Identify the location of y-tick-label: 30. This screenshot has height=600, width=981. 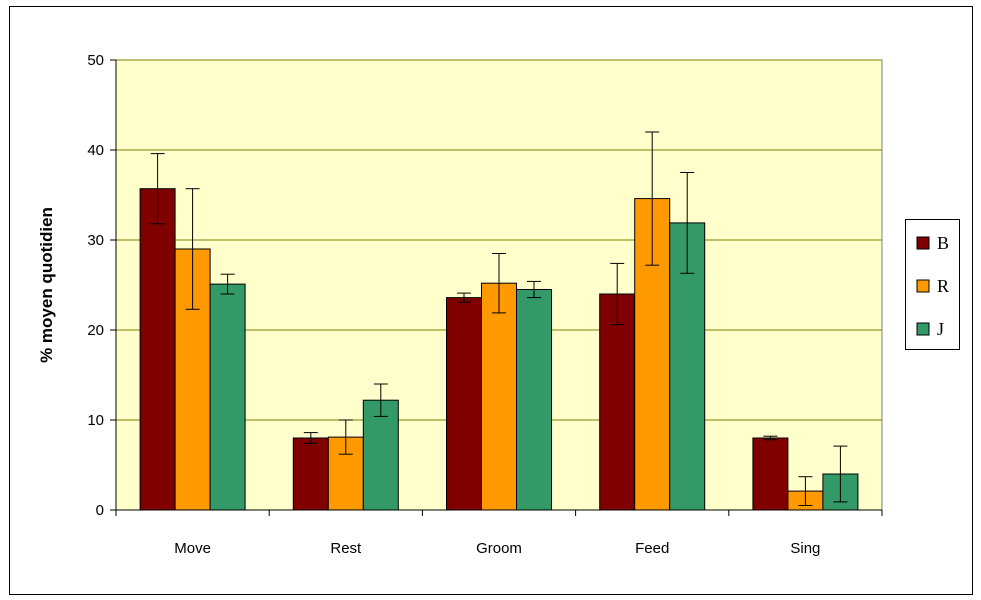
(95, 240).